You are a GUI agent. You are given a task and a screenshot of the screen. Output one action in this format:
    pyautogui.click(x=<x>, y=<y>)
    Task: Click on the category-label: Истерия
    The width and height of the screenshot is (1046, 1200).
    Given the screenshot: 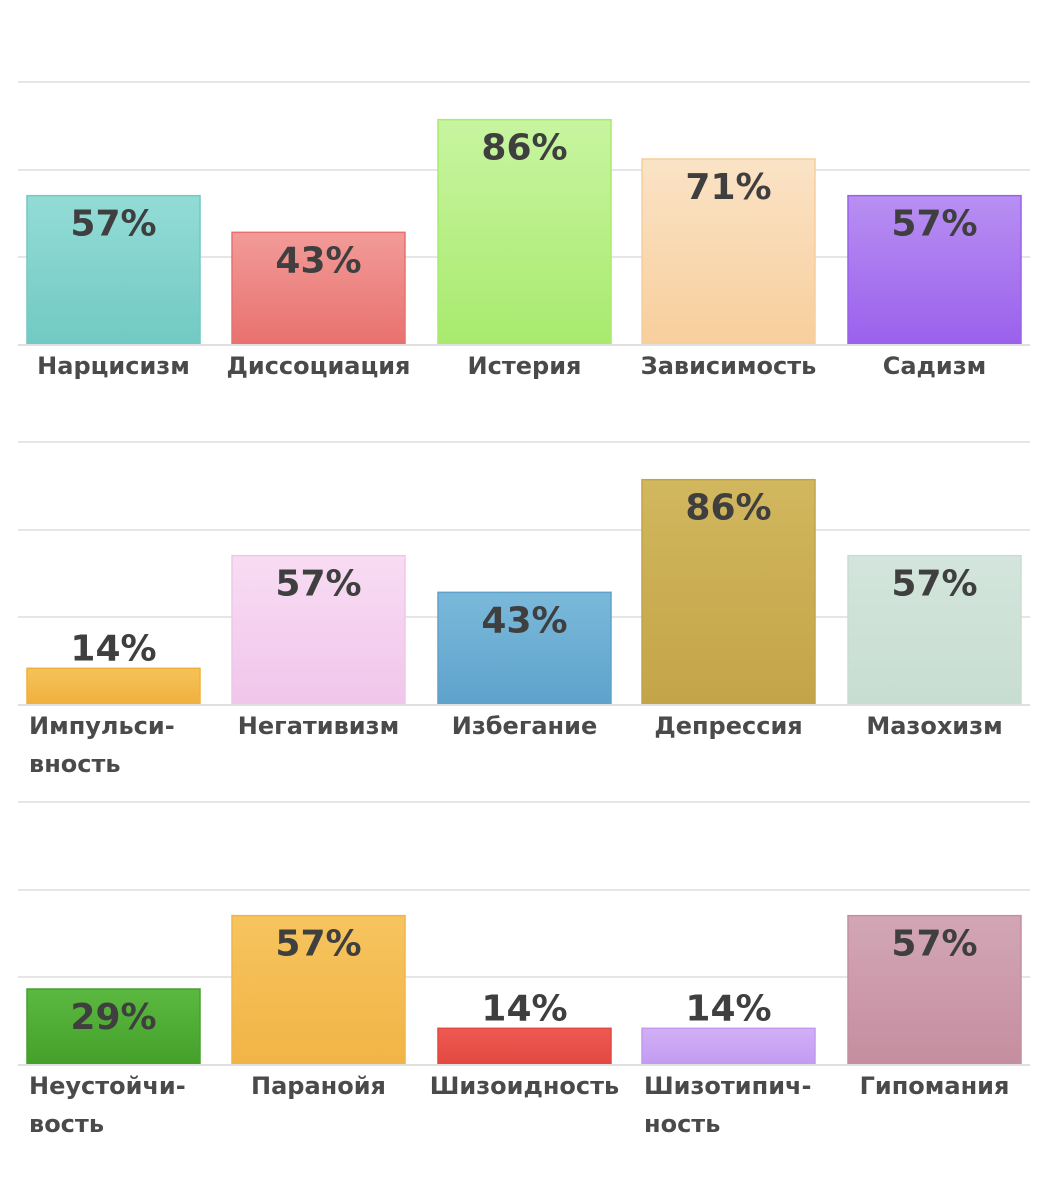 What is the action you would take?
    pyautogui.click(x=525, y=366)
    